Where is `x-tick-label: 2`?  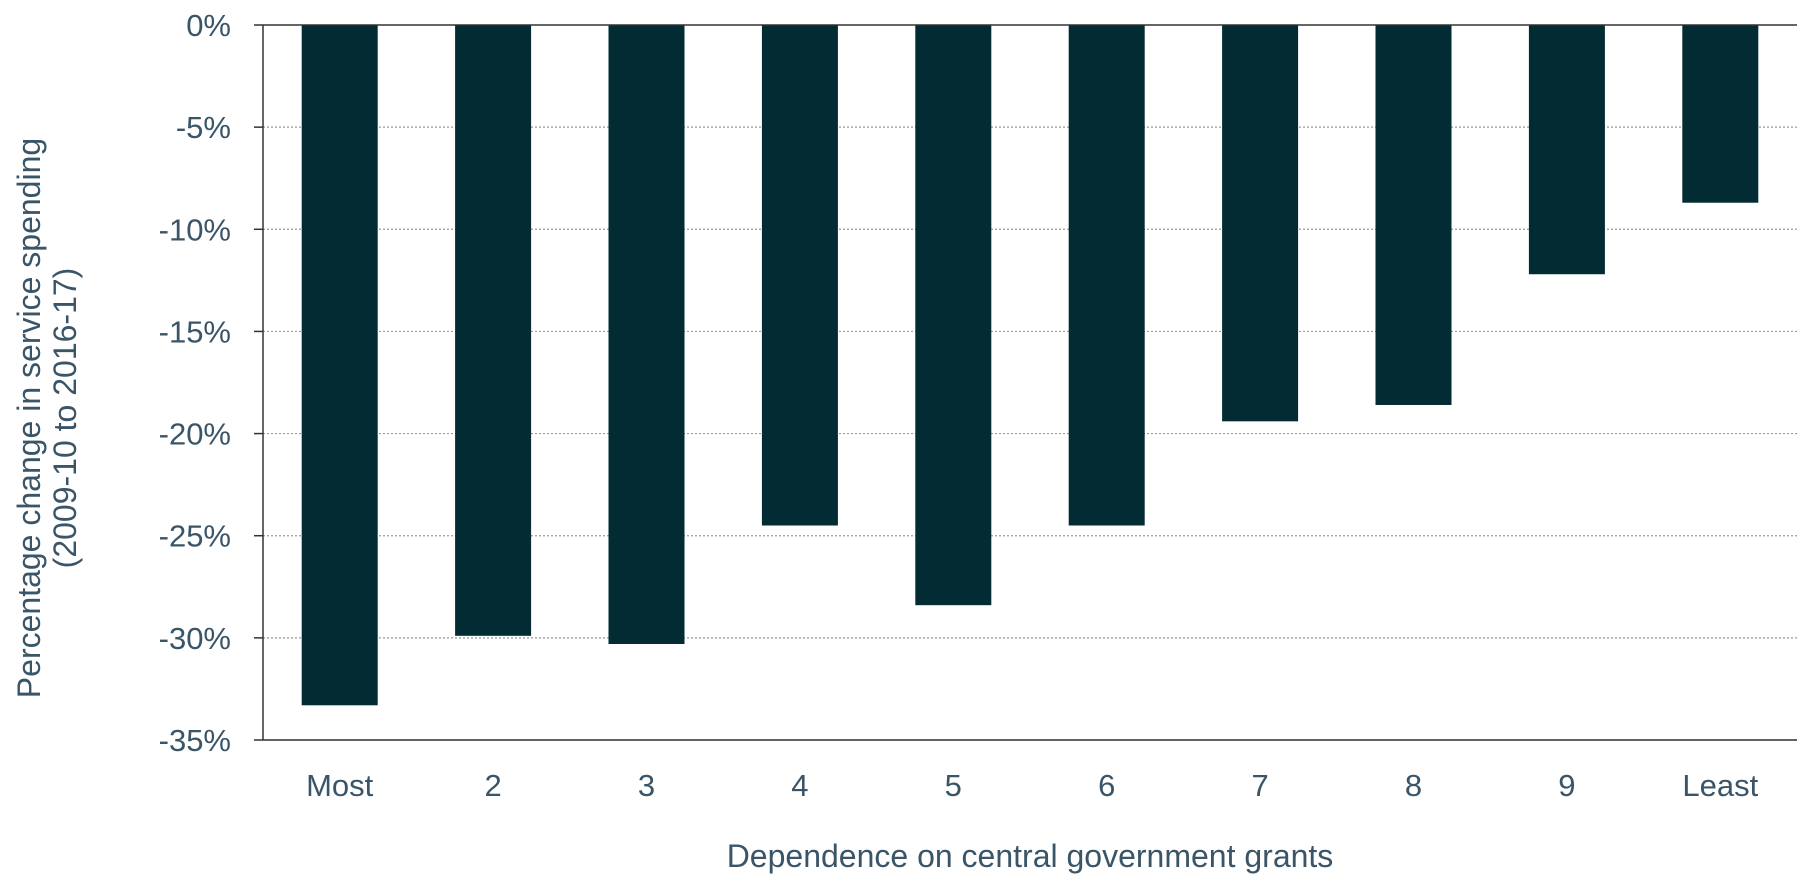
x-tick-label: 2 is located at coordinates (492, 785).